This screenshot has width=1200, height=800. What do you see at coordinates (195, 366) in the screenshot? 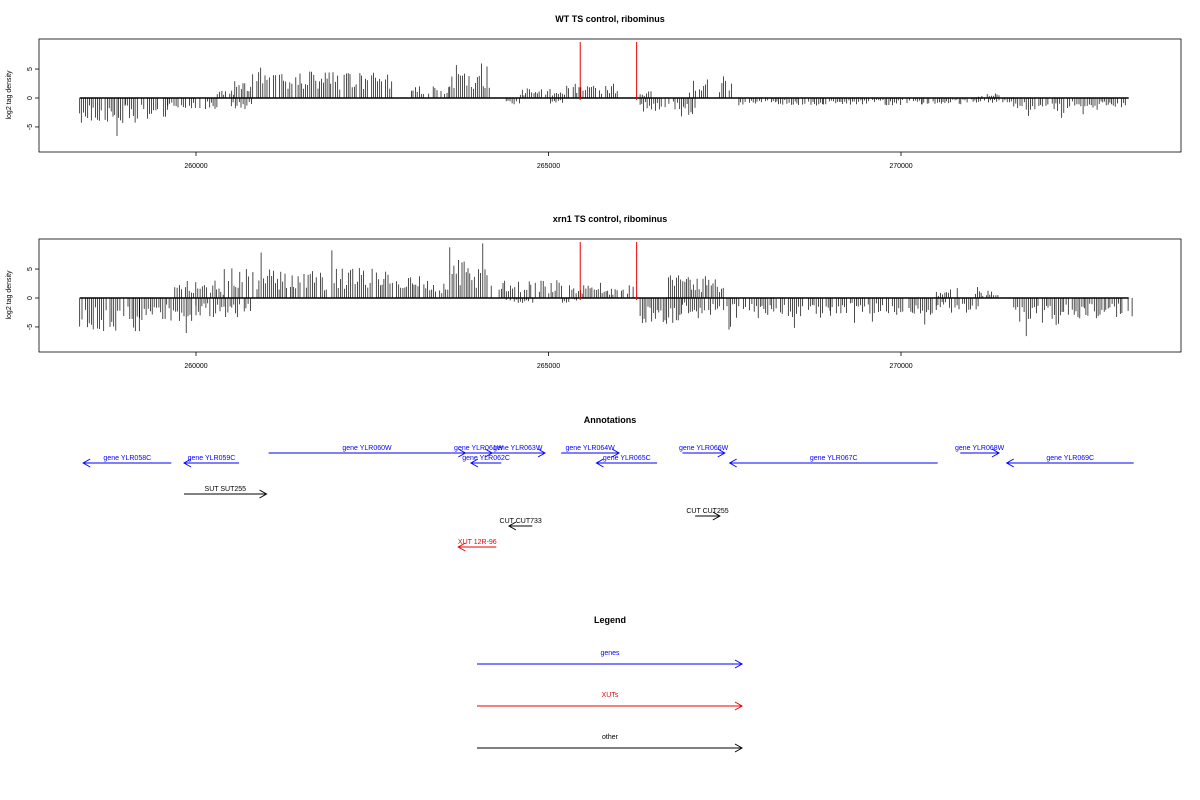
I see `xrn1-x-tick-label: 260000` at bounding box center [195, 366].